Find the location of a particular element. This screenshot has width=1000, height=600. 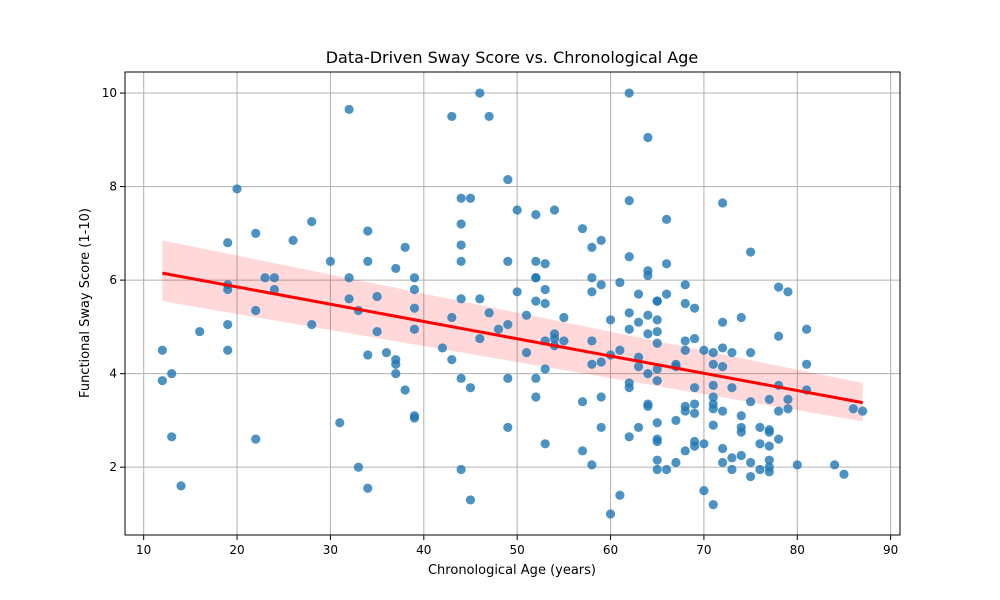

x-tick-label: 50 is located at coordinates (517, 550).